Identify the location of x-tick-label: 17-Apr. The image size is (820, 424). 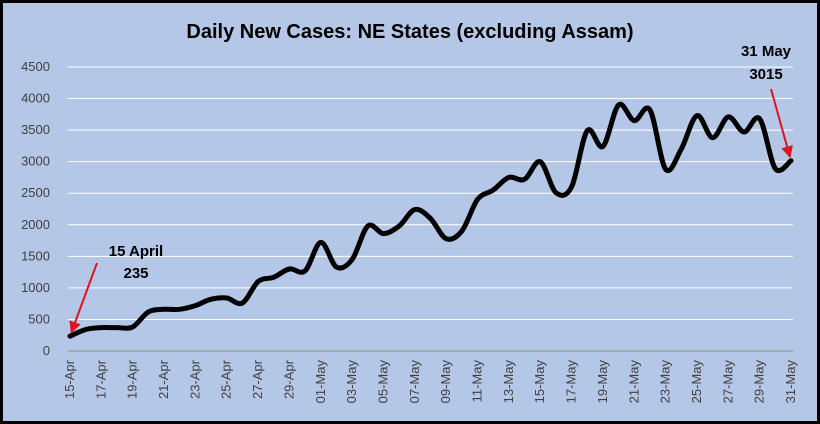
(100, 379).